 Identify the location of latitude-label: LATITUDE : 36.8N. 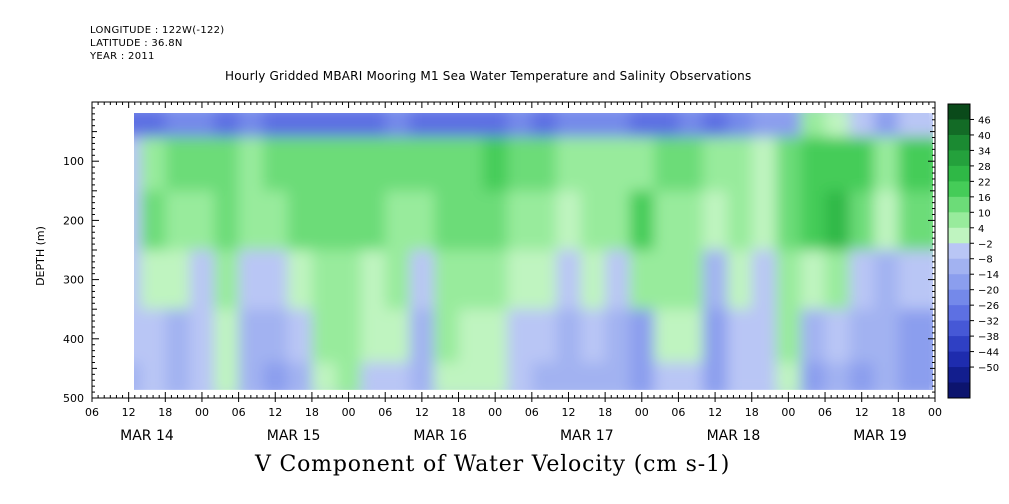
(136, 43).